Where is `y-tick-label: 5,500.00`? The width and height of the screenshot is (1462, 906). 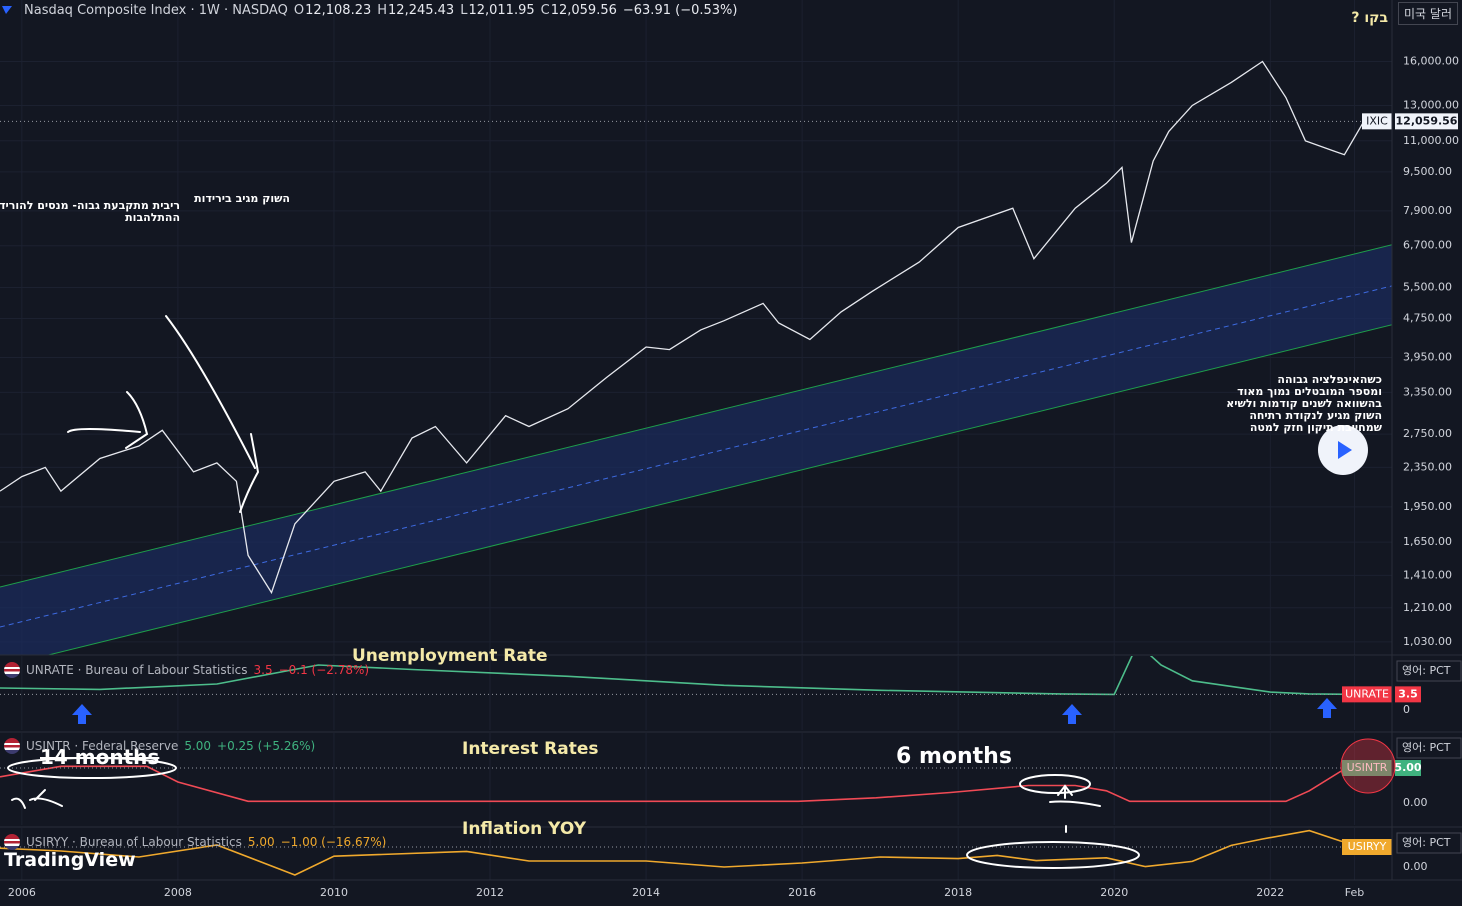 y-tick-label: 5,500.00 is located at coordinates (1427, 286).